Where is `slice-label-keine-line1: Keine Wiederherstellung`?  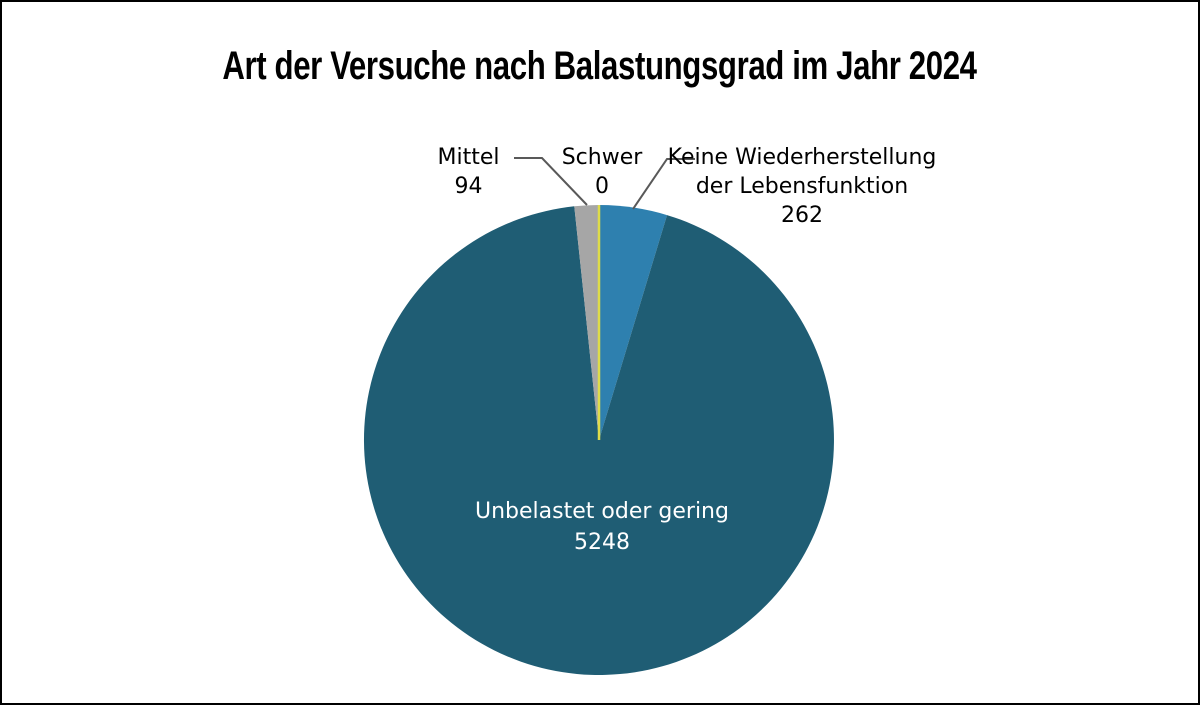 slice-label-keine-line1: Keine Wiederherstellung is located at coordinates (802, 157).